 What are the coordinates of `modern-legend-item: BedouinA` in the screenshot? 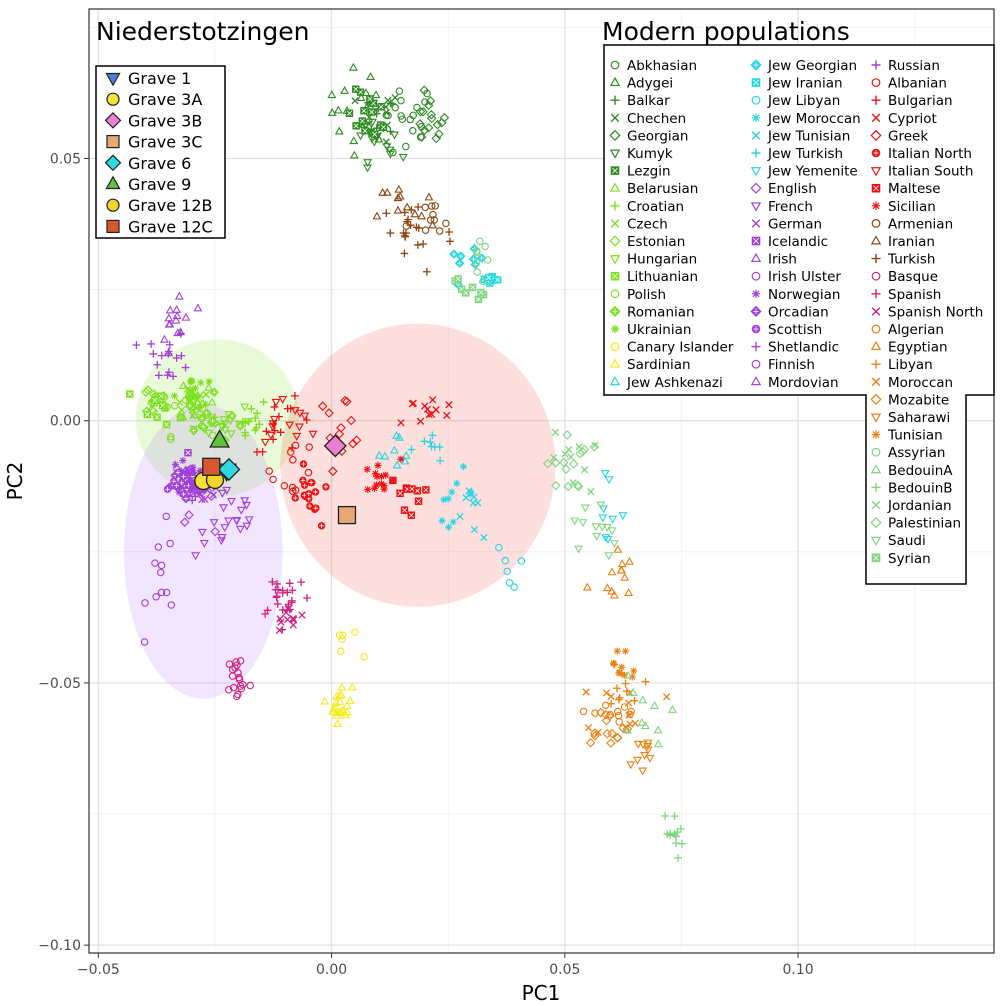 It's located at (911, 471).